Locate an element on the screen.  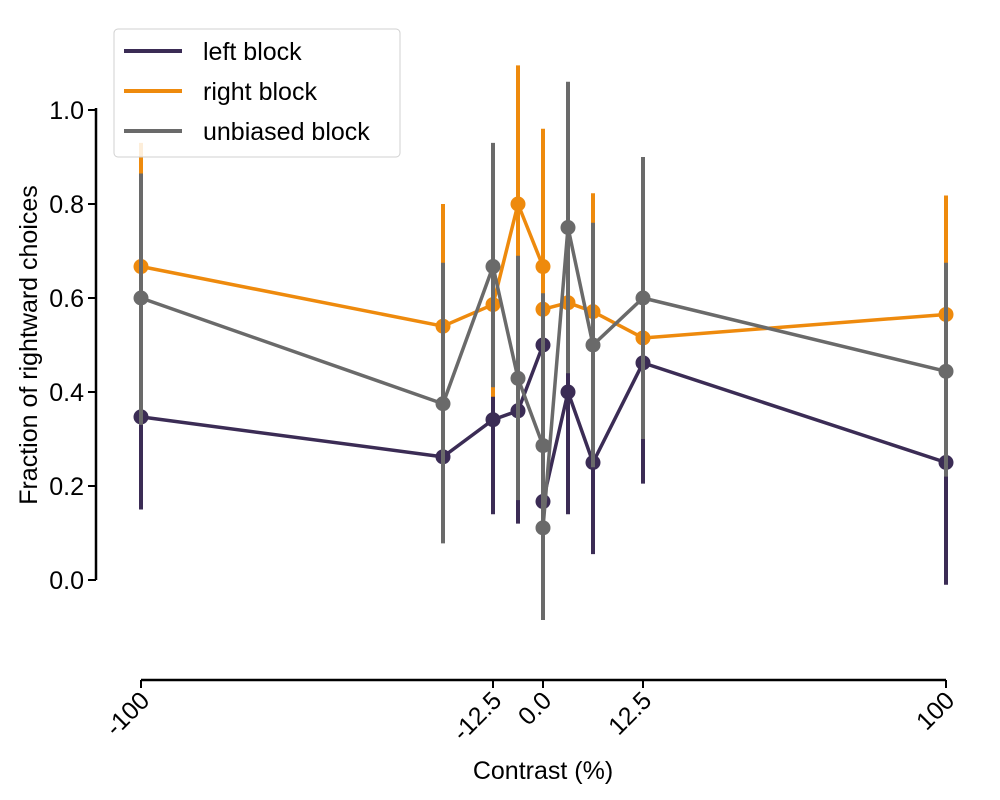
y-tick-label: 0.2 is located at coordinates (66, 487).